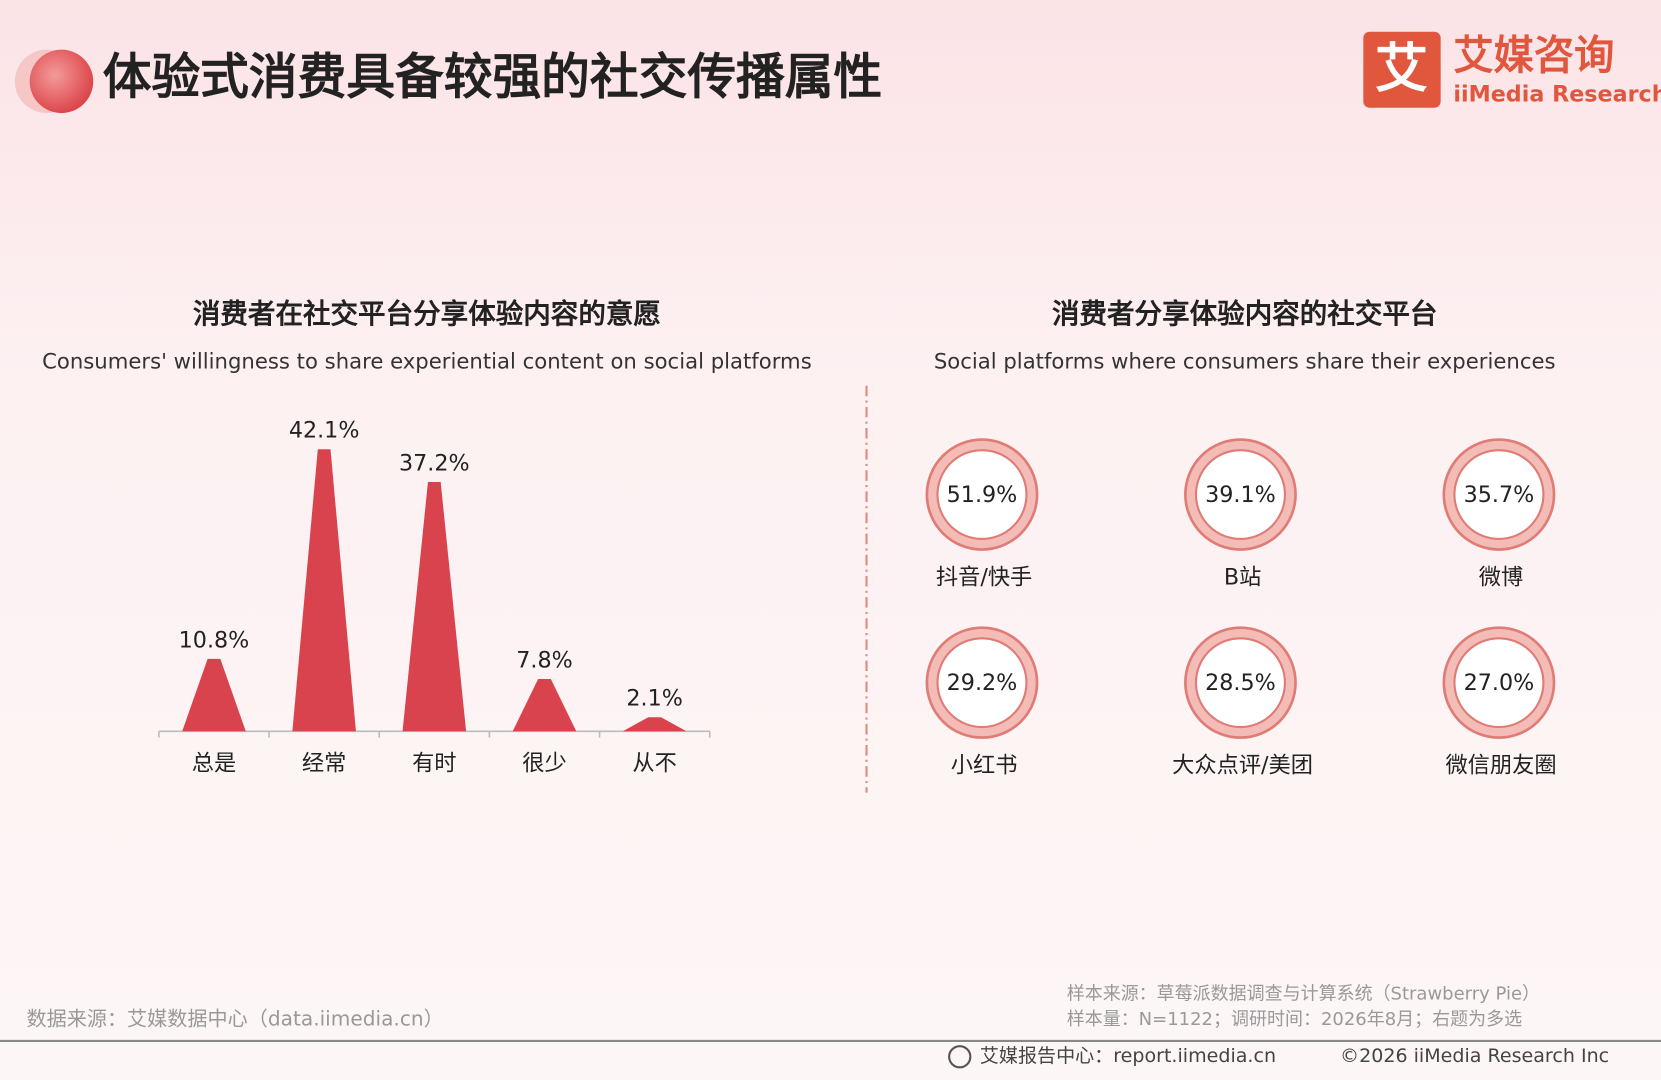 The height and width of the screenshot is (1080, 1661). I want to click on logo-char: 艾, so click(1401, 69).